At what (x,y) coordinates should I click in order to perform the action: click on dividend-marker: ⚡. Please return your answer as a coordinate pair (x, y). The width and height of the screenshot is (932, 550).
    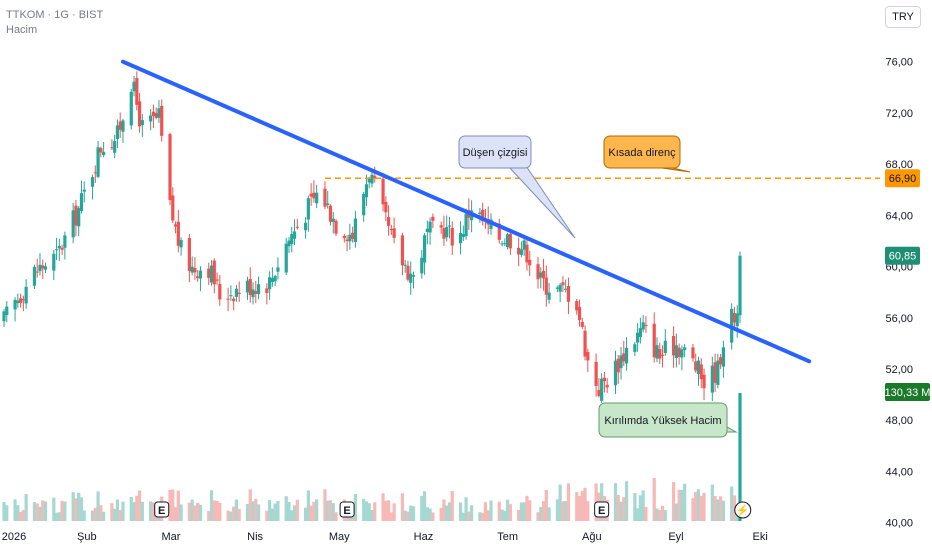
    Looking at the image, I should click on (743, 510).